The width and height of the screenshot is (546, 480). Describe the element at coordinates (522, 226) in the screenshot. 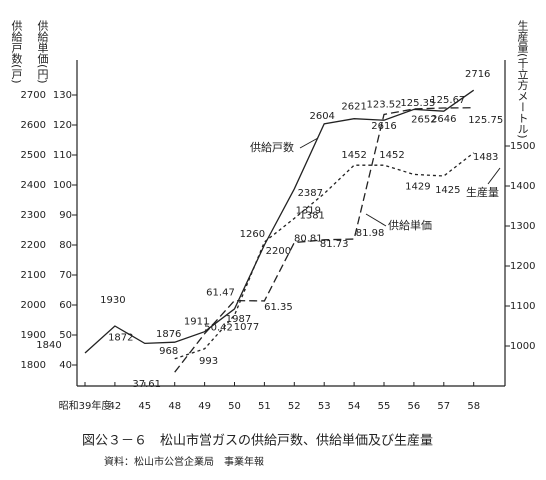

I see `y-tick-label: 1300` at that location.